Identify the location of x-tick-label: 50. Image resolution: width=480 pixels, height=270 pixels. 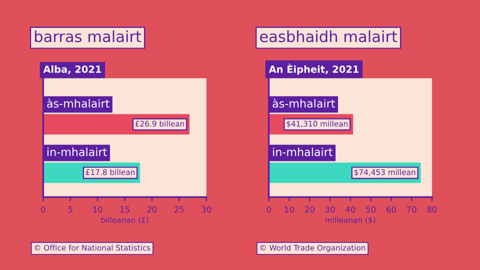
(371, 209).